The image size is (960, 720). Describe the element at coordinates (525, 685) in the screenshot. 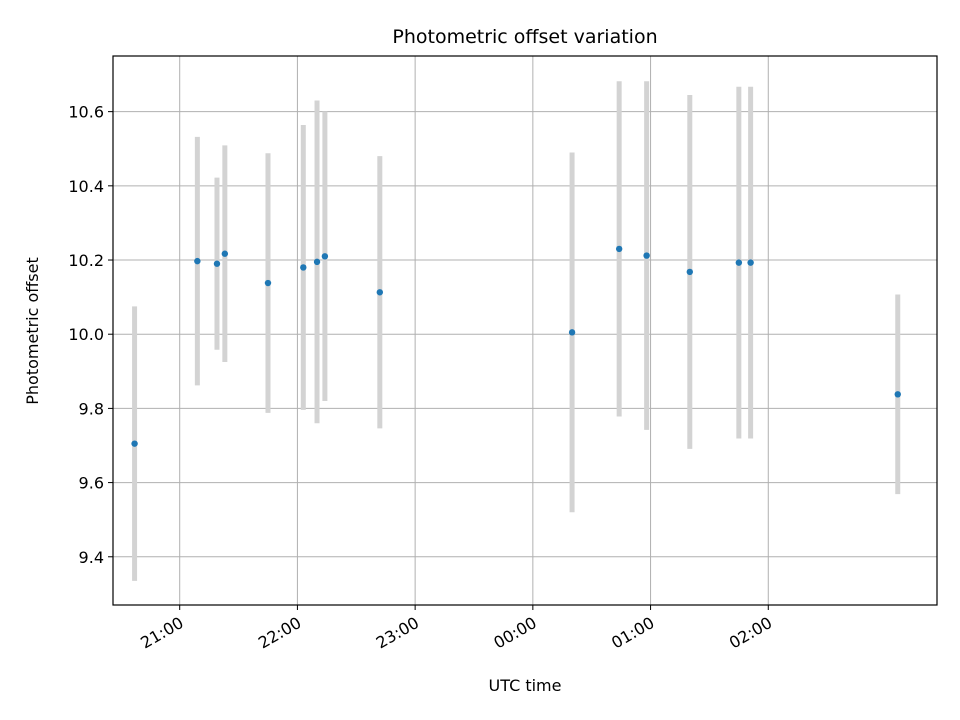

I see `x-axis-label: UTC time` at that location.